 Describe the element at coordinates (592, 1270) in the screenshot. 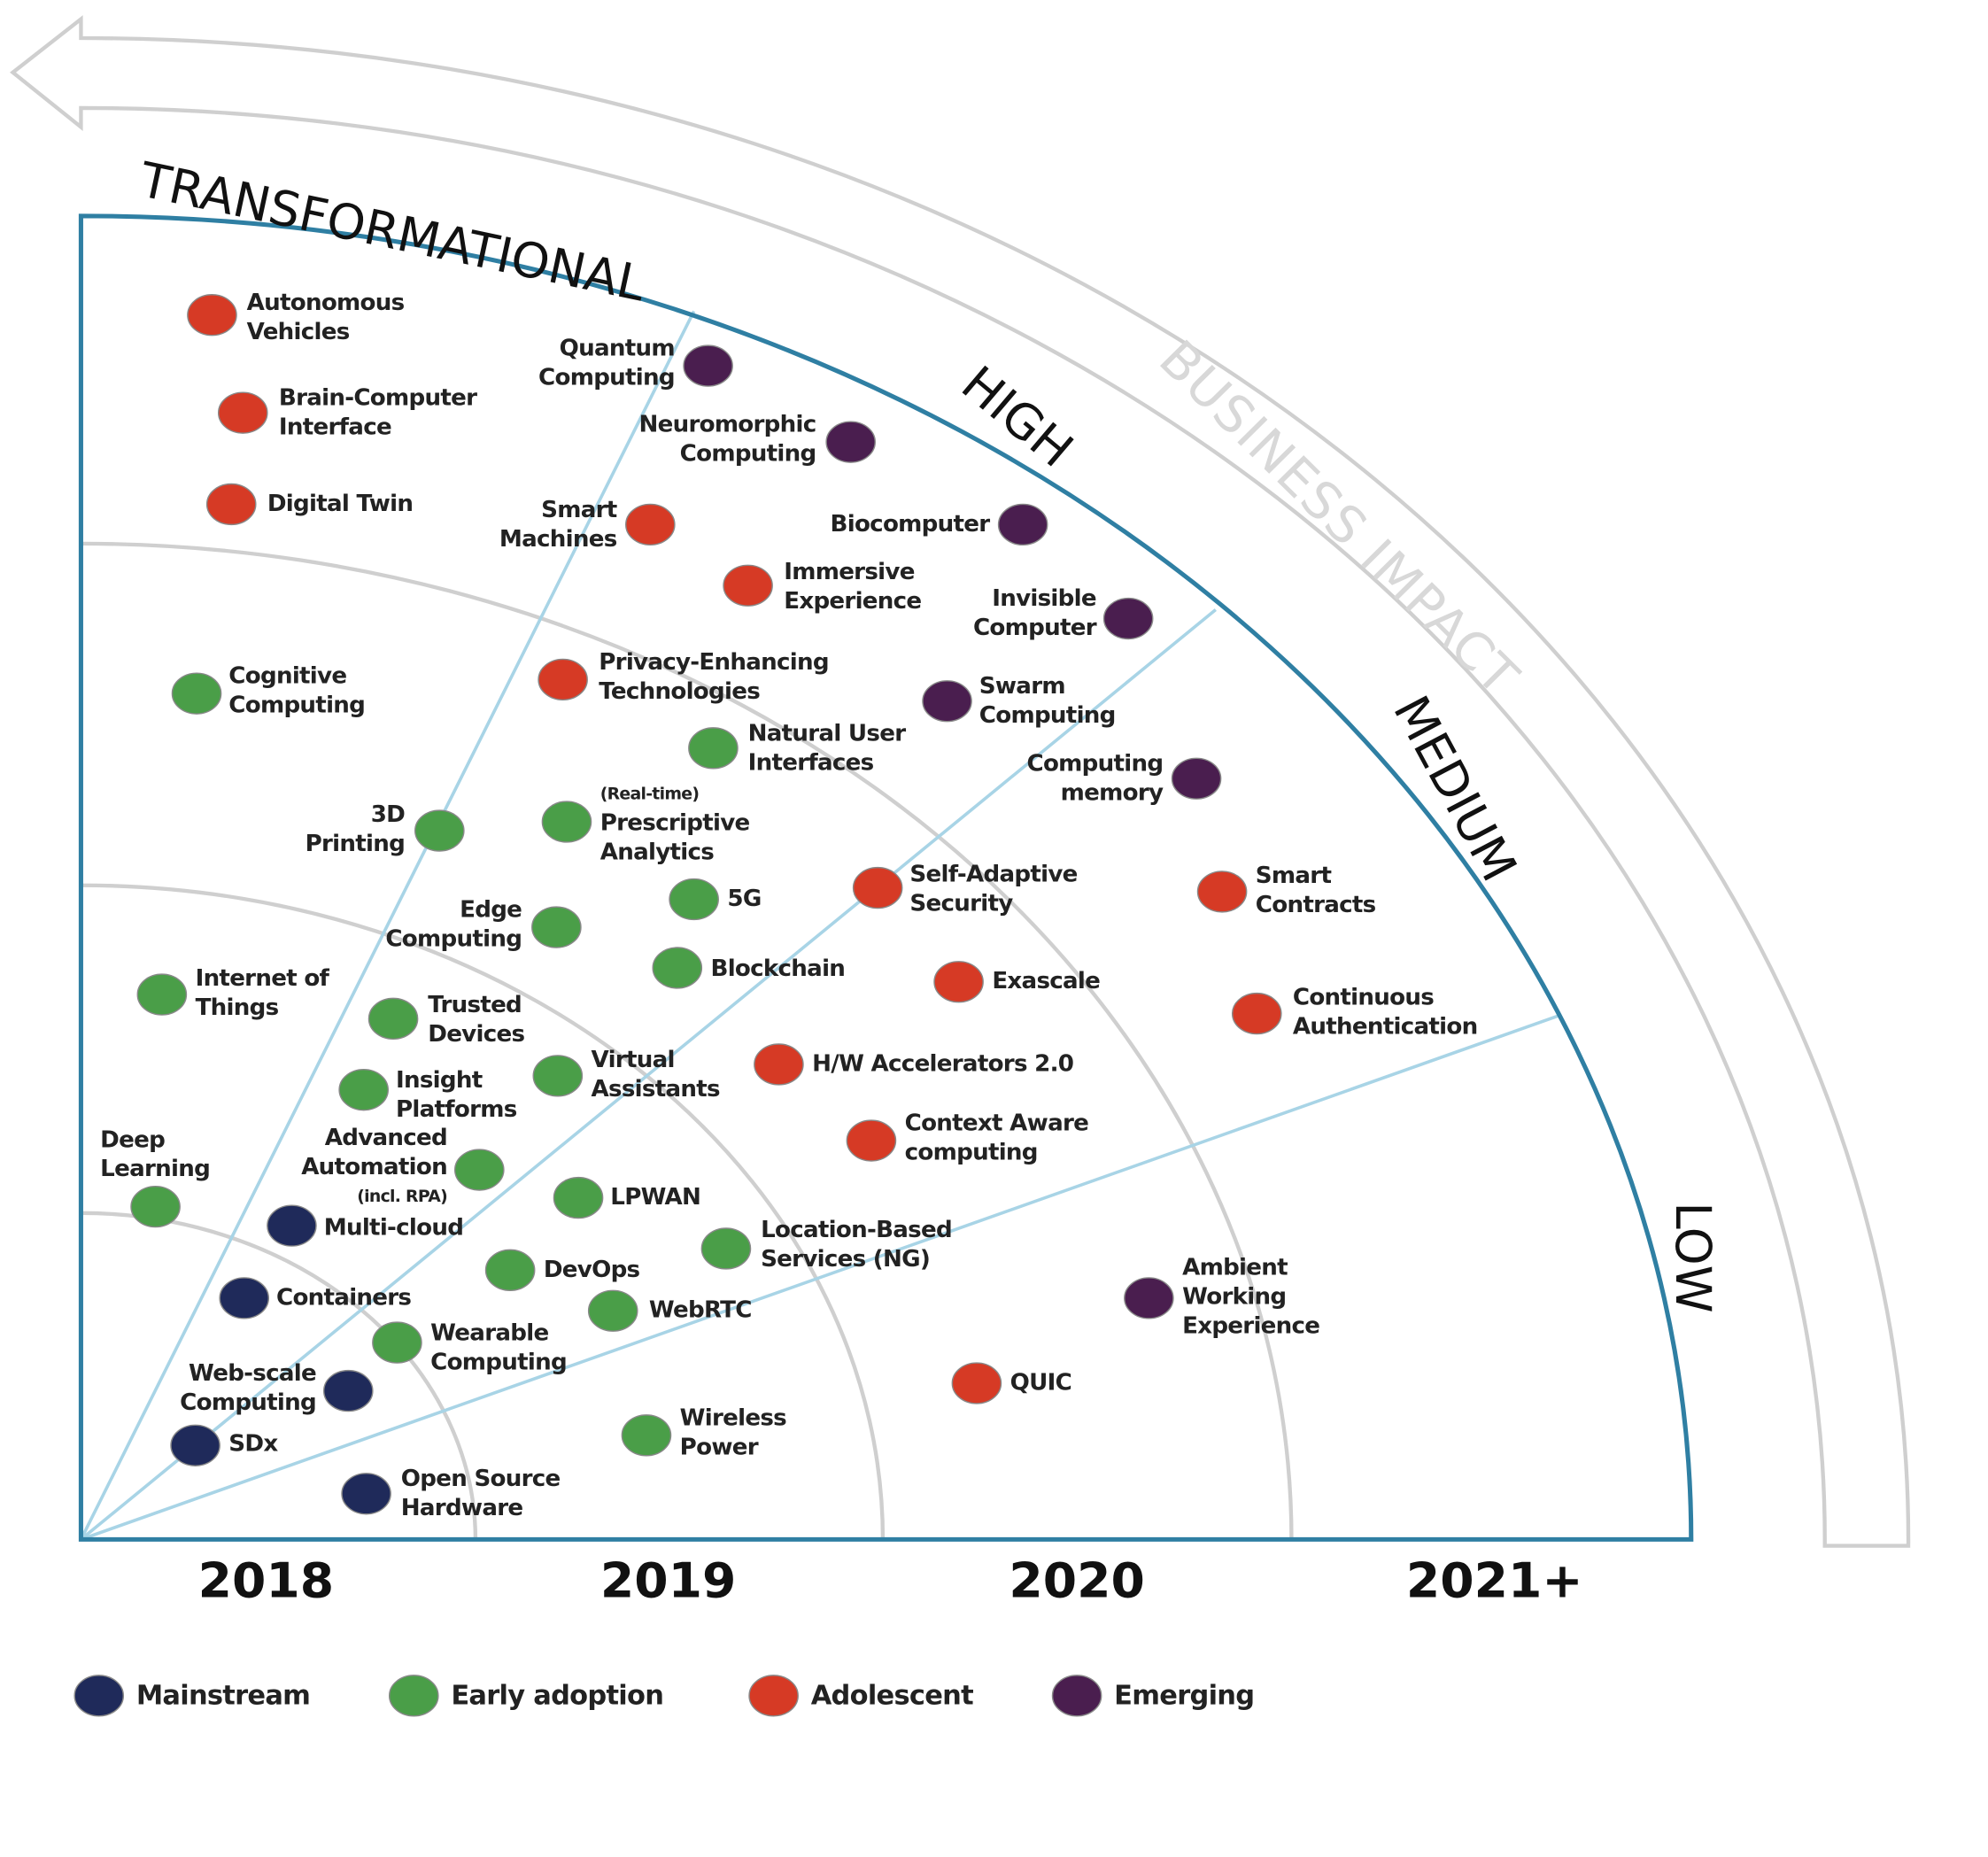

I see `technology-label: DevOps` at that location.